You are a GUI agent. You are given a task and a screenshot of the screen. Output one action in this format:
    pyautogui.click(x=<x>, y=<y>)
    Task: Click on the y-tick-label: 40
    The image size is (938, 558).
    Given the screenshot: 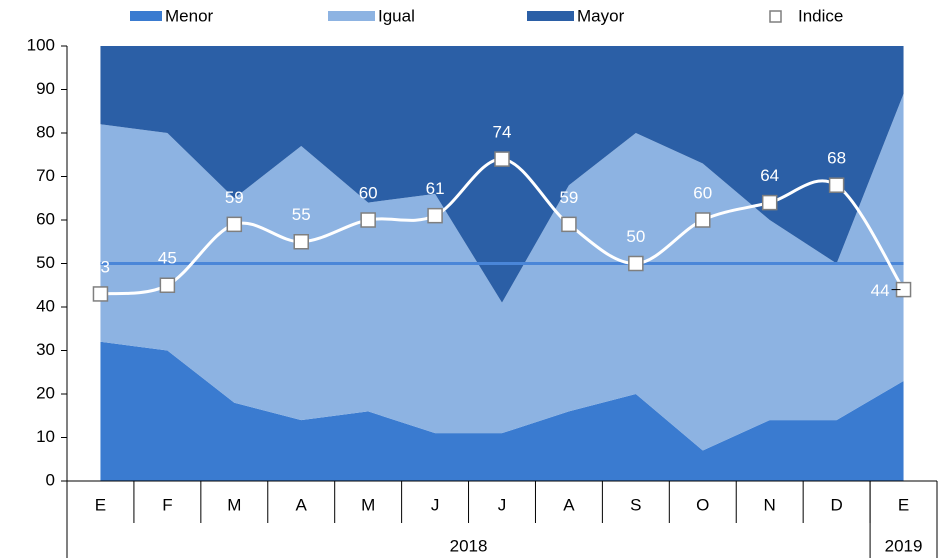 What is the action you would take?
    pyautogui.click(x=45, y=305)
    